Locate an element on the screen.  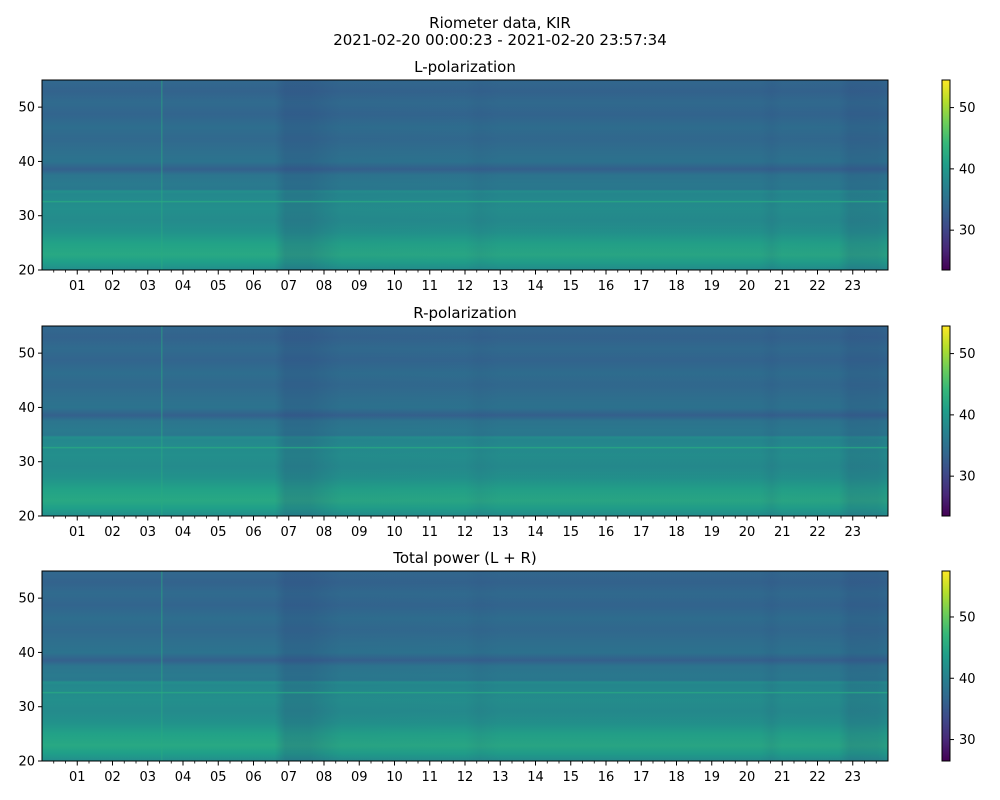
figure-title-line1: Riometer data, KIR is located at coordinates (500, 23).